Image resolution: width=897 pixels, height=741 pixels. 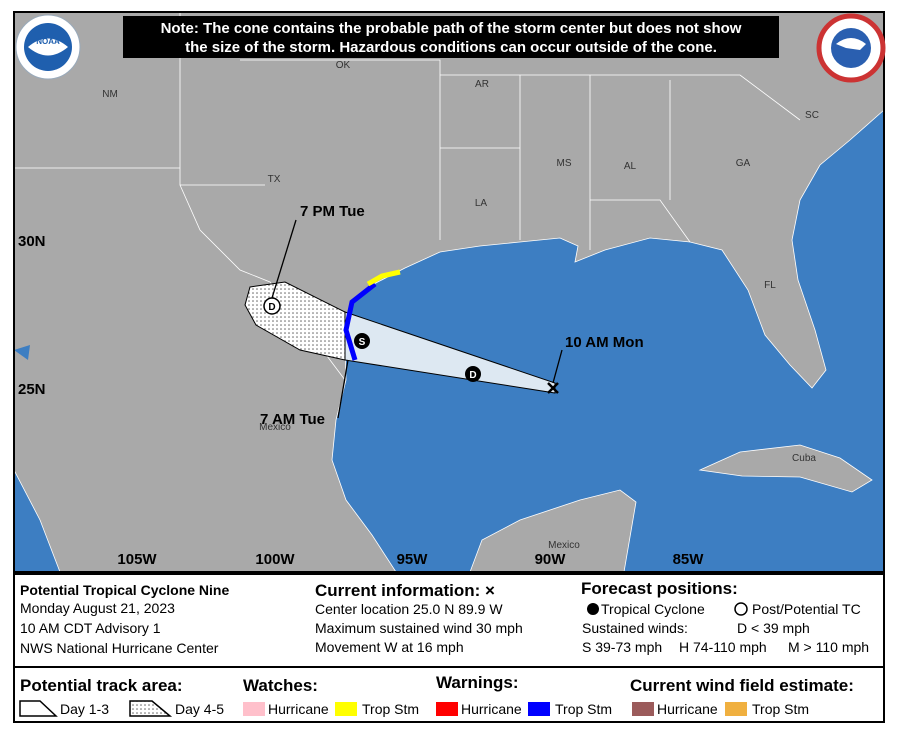 I want to click on track-title: Potential track area:, so click(x=101, y=685).